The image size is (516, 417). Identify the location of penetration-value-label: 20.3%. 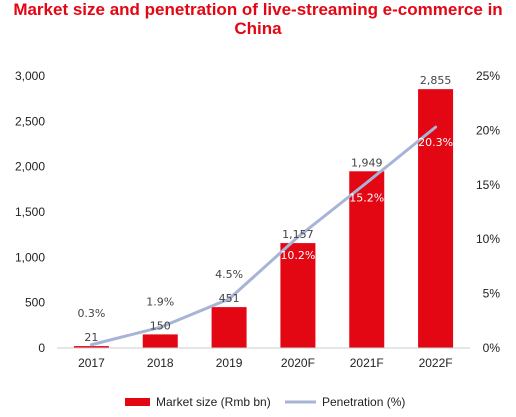
(435, 142).